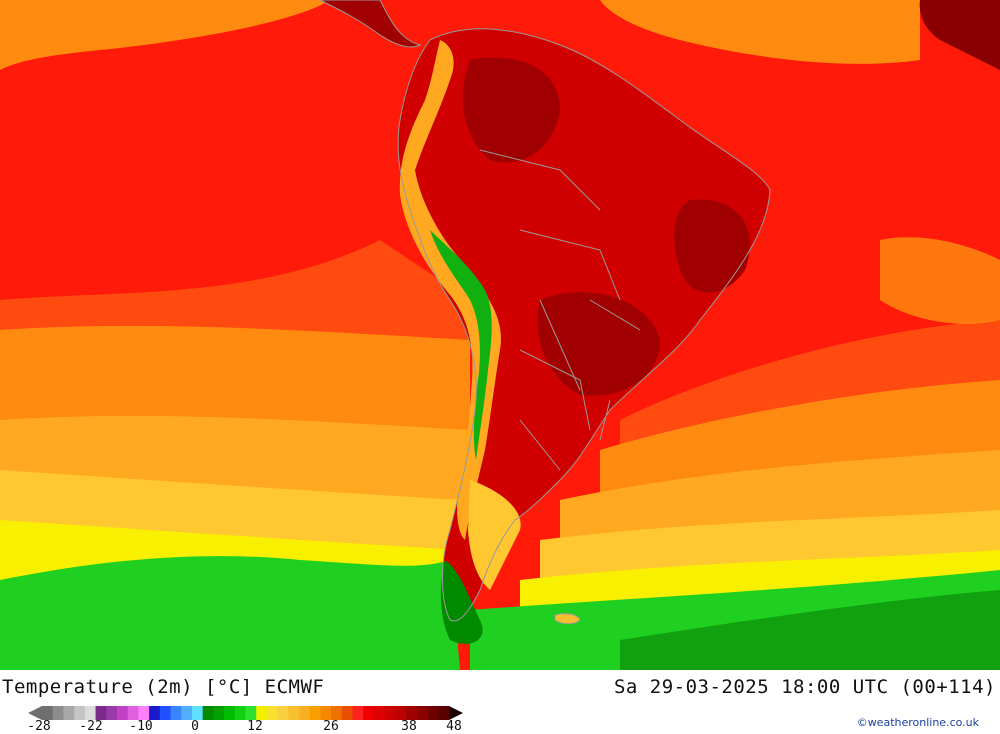 This screenshot has width=1000, height=734. Describe the element at coordinates (511, 110) in the screenshot. I see `hot-core-amazon` at that location.